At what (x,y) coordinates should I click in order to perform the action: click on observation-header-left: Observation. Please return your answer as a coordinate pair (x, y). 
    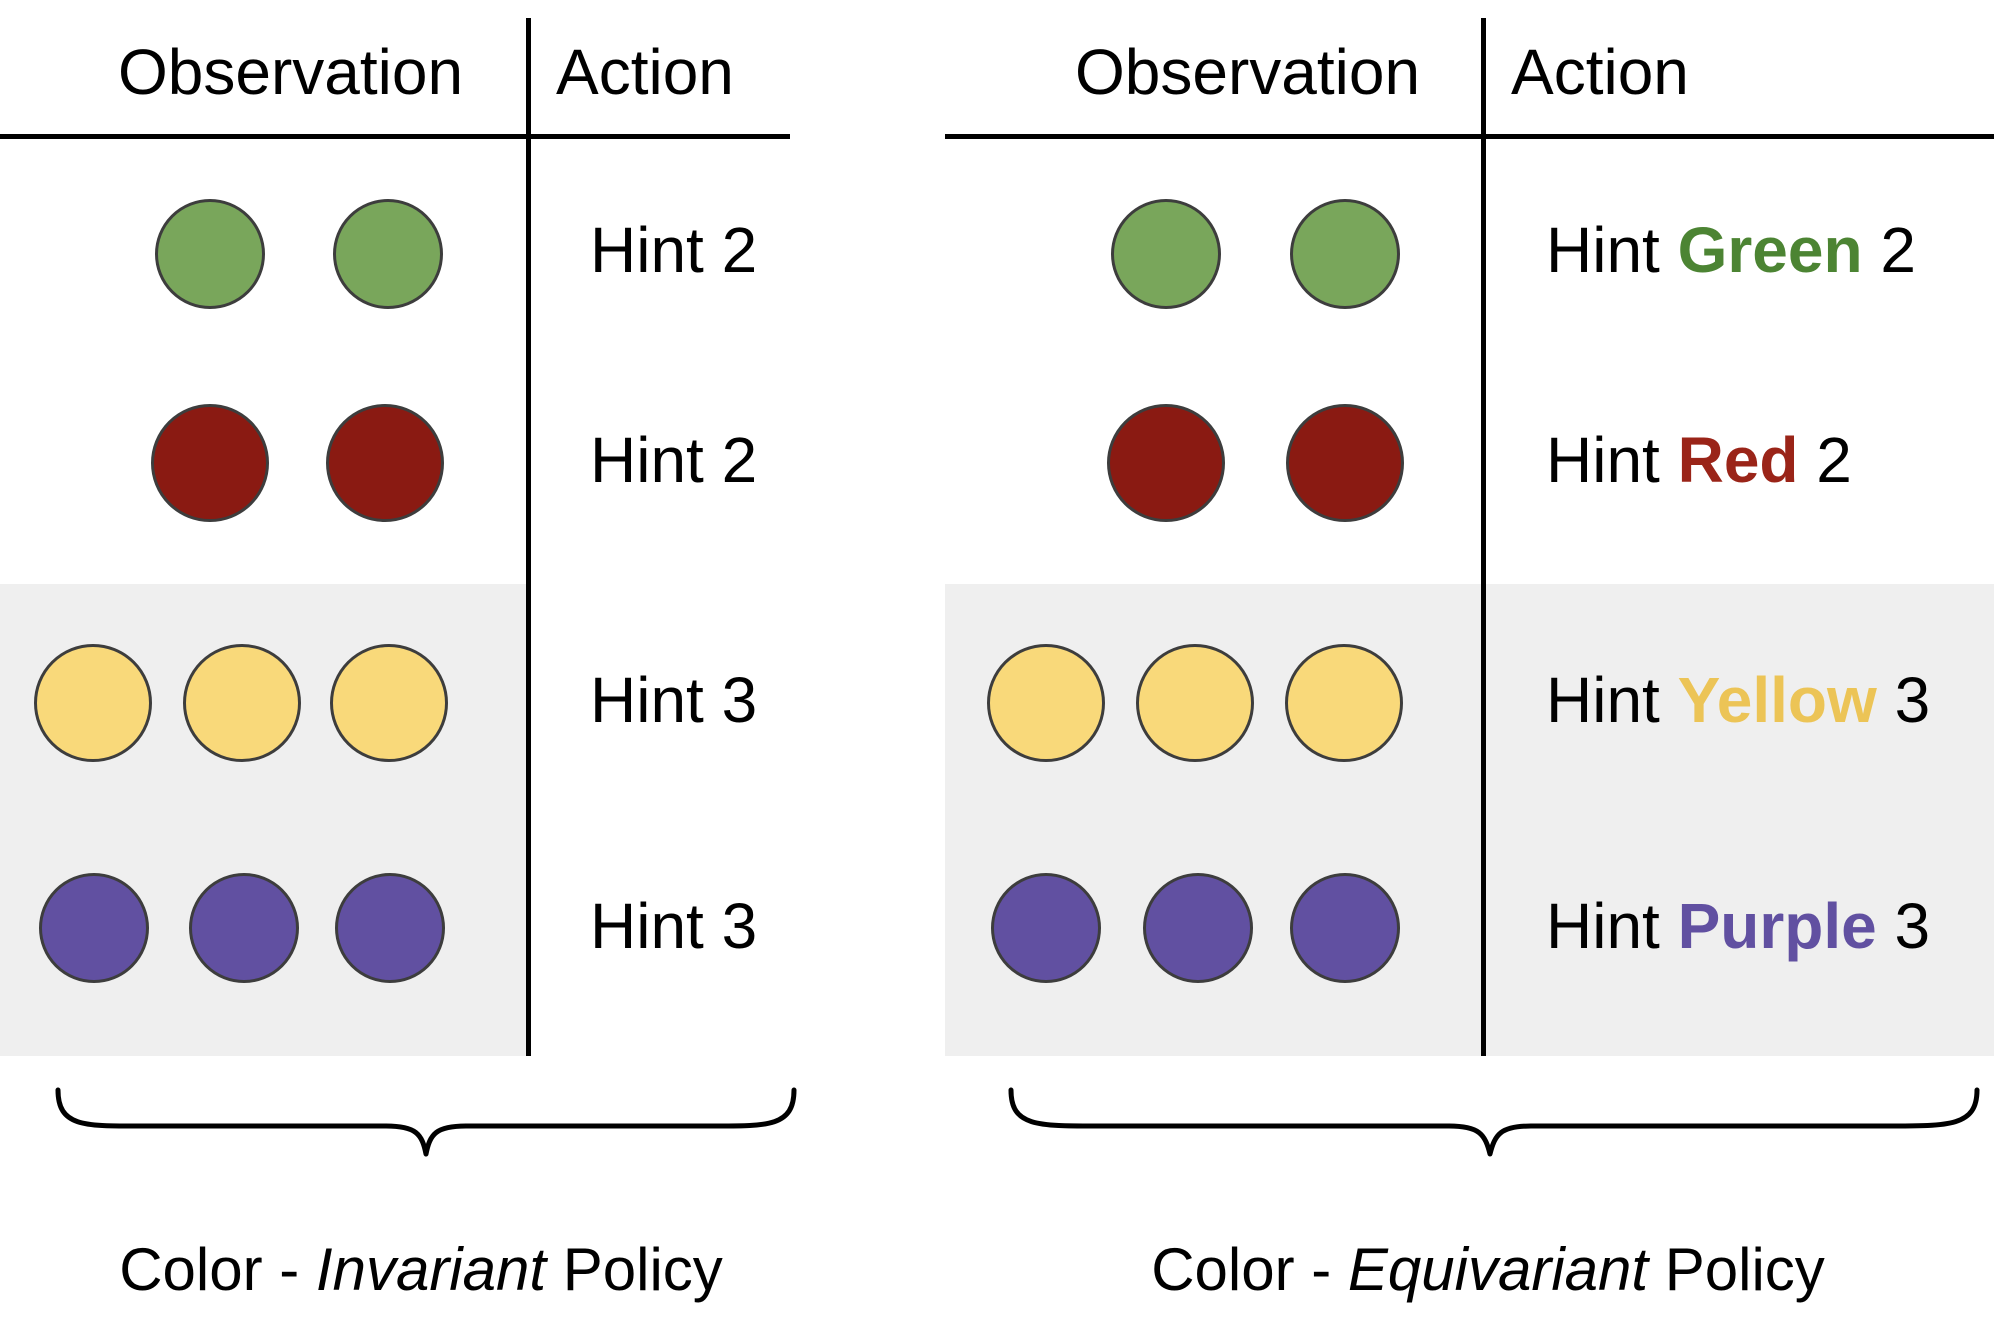
    Looking at the image, I should click on (291, 72).